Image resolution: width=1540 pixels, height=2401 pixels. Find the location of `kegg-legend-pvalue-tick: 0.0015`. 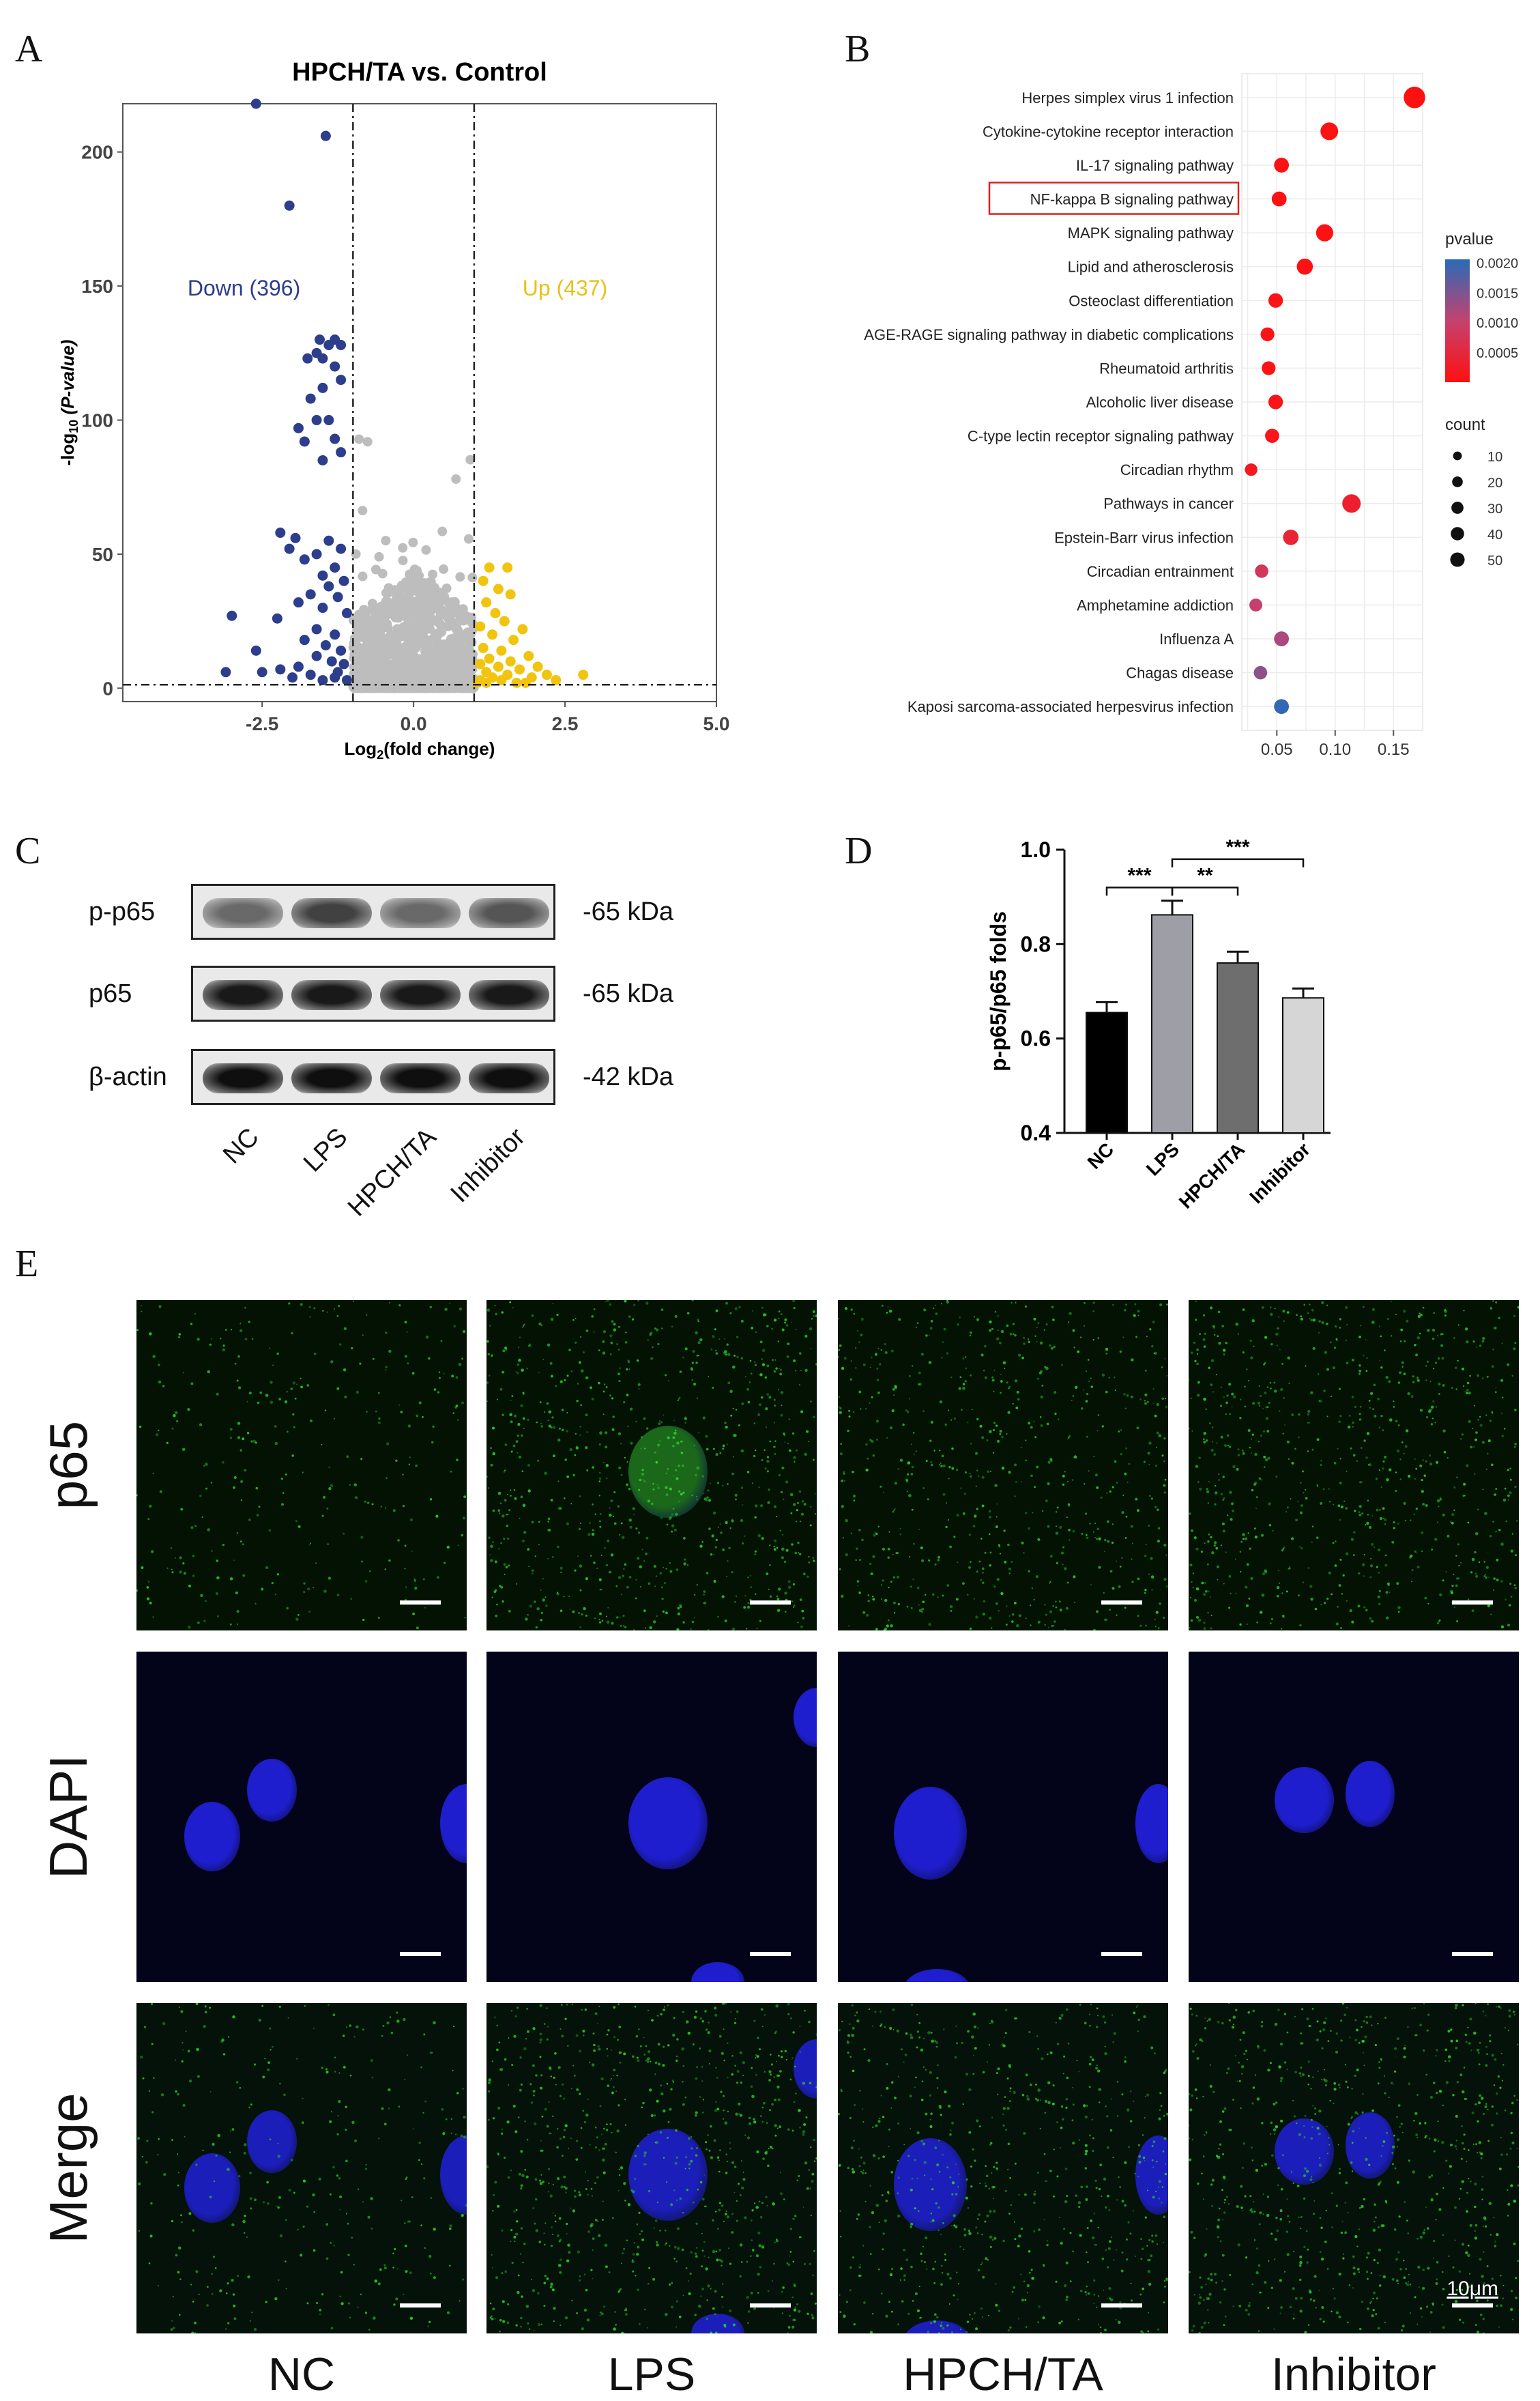

kegg-legend-pvalue-tick: 0.0015 is located at coordinates (1497, 293).